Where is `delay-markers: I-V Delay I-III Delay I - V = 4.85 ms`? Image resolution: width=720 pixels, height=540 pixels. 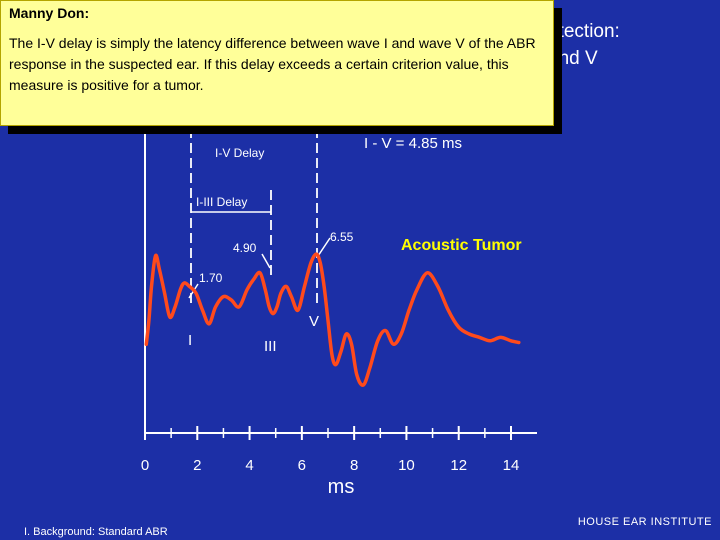 delay-markers: I-V Delay I-III Delay I - V = 4.85 ms is located at coordinates (326, 216).